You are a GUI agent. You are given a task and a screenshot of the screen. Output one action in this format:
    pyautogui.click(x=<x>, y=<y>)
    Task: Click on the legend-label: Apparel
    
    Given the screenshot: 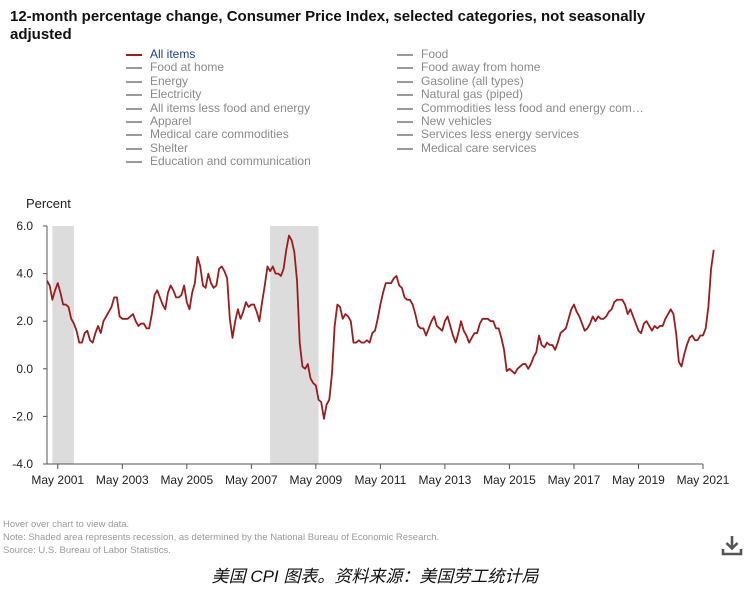 What is the action you would take?
    pyautogui.click(x=171, y=120)
    